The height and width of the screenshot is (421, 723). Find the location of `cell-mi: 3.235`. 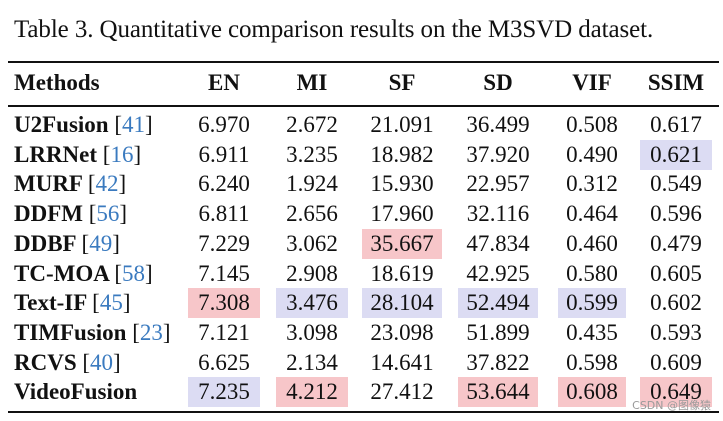

cell-mi: 3.235 is located at coordinates (312, 154).